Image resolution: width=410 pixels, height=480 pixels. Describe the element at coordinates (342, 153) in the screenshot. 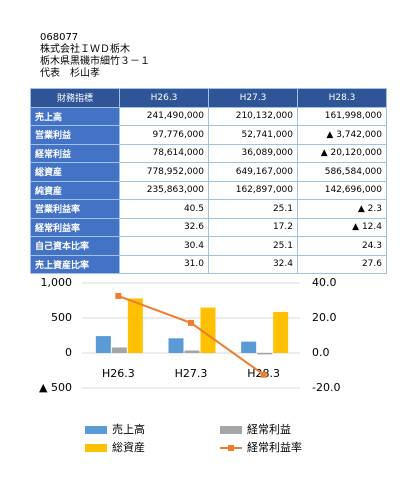

I see `cell: ▲ 20,120,000` at that location.